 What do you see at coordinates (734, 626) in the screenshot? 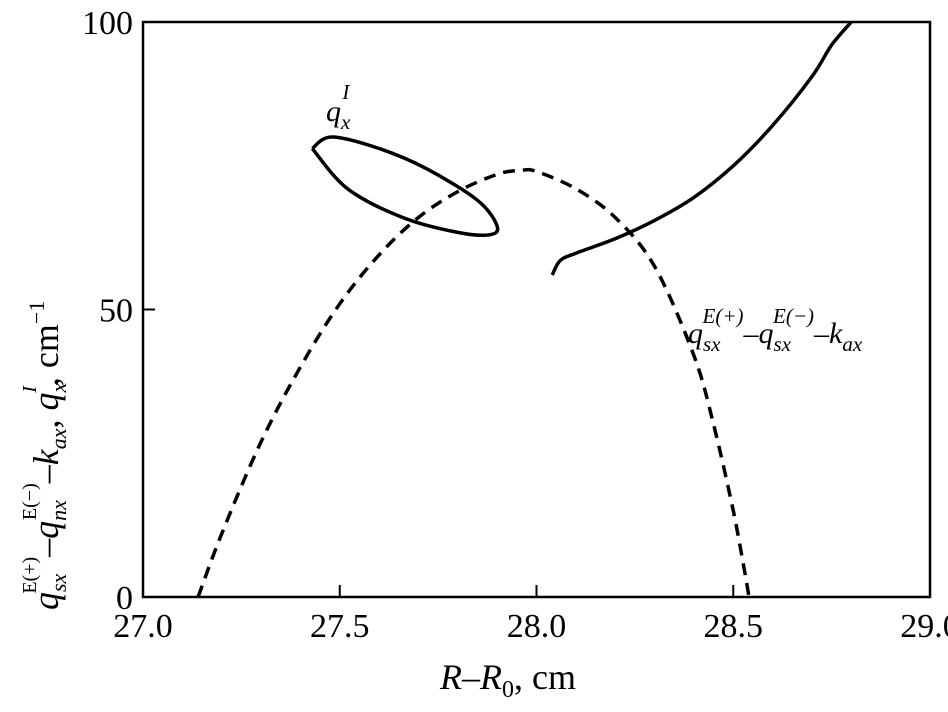
I see `x-tick-label-3: 28.5` at bounding box center [734, 626].